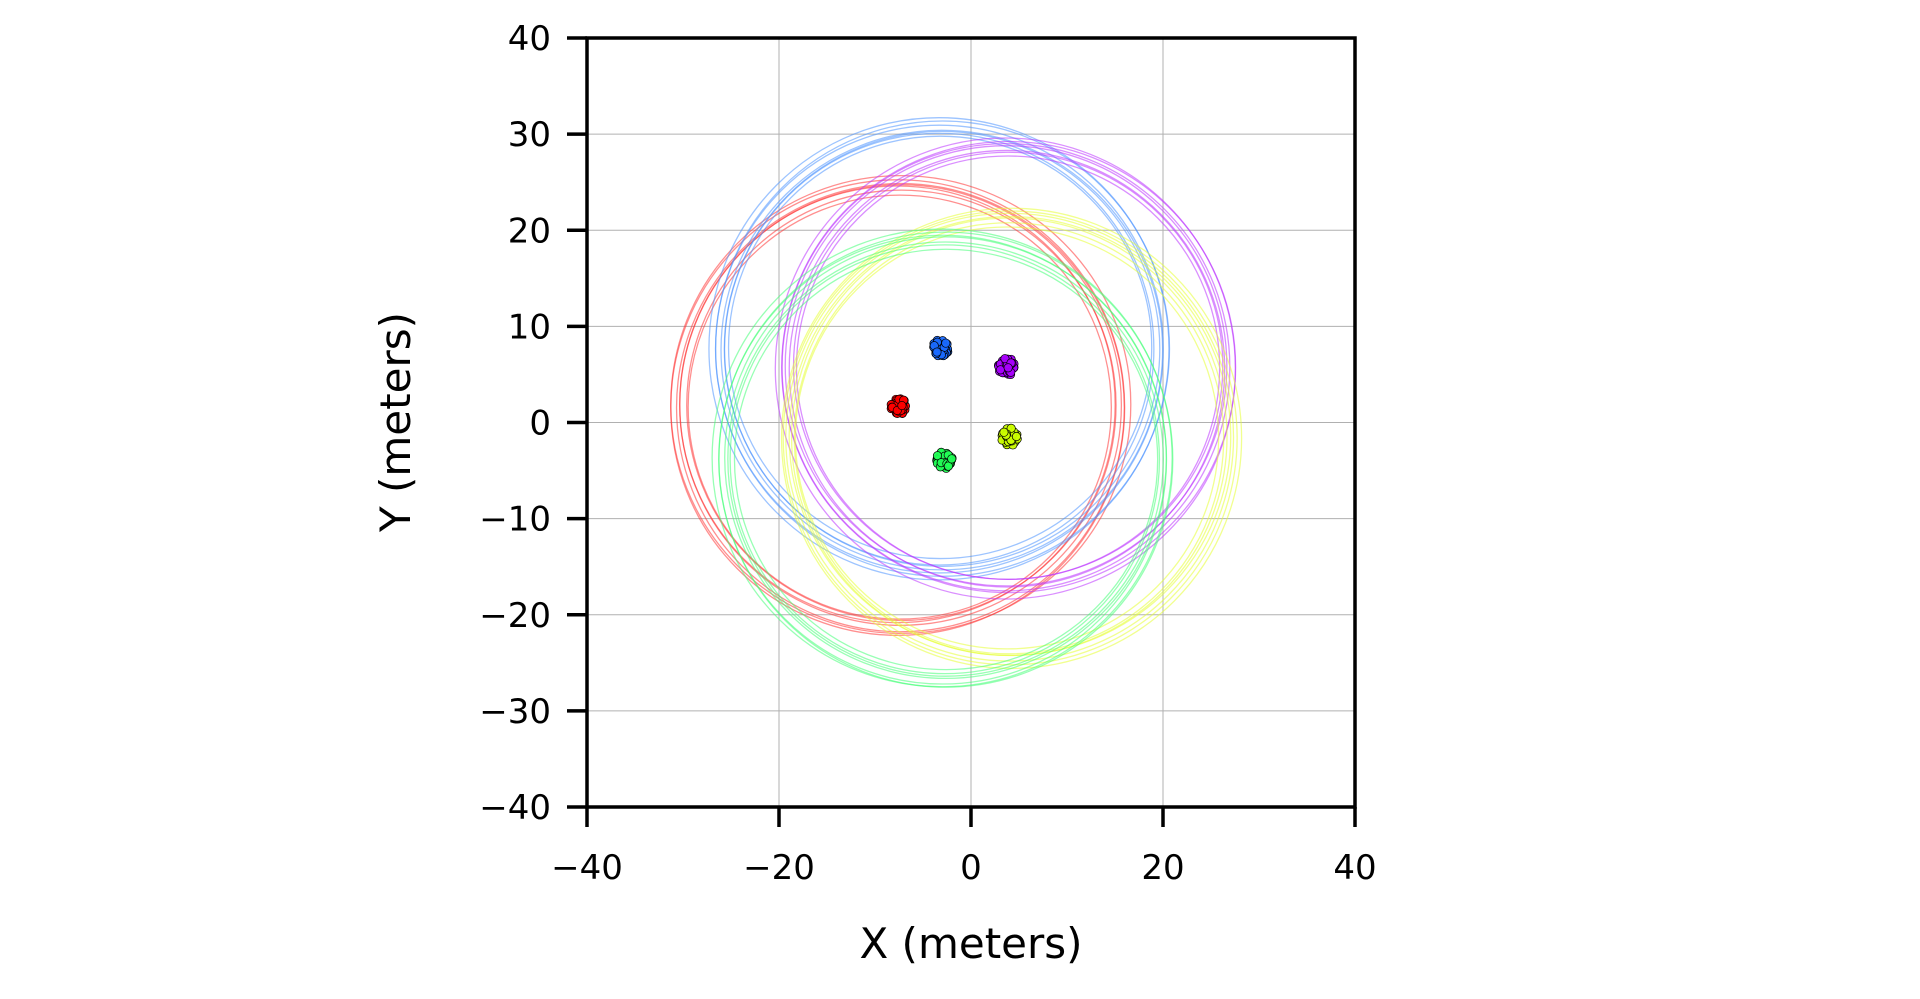 This screenshot has width=1920, height=999. What do you see at coordinates (779, 868) in the screenshot?
I see `x-tick-label: −20` at bounding box center [779, 868].